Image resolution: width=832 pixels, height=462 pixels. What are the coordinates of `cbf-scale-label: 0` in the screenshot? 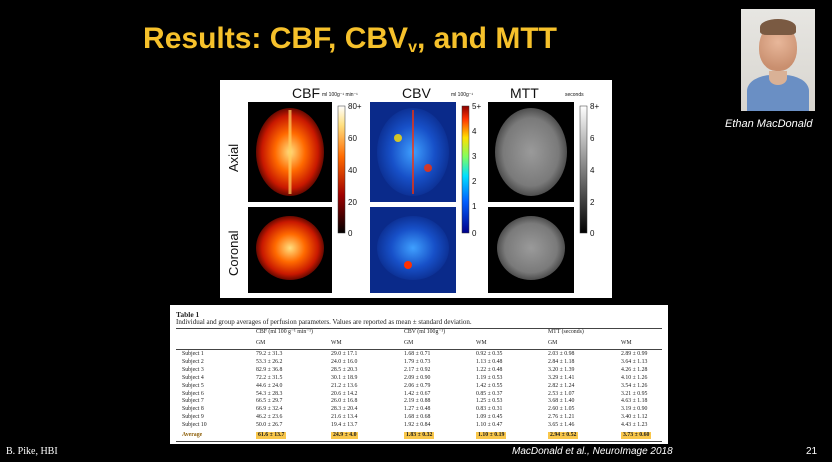 It's located at (350, 233).